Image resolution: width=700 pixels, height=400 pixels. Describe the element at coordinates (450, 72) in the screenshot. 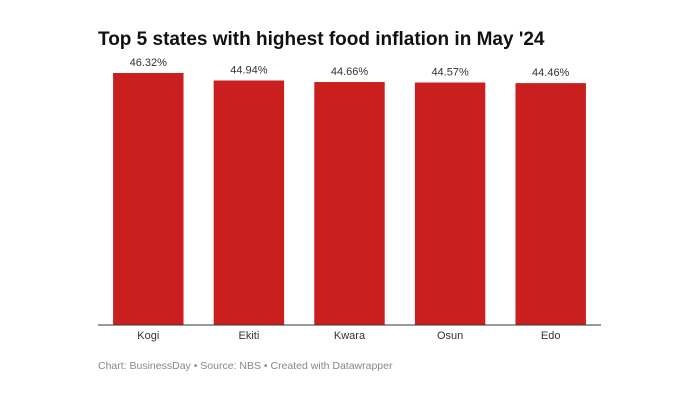

I see `value-label: 44.57%` at that location.